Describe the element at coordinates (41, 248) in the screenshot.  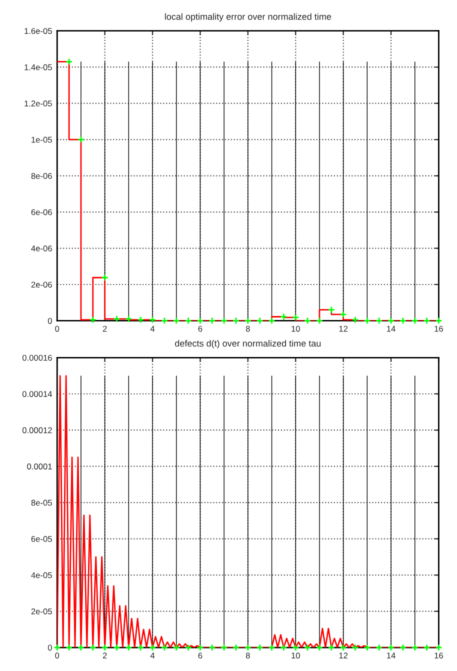
I see `y-tick-label: 4e-06` at that location.